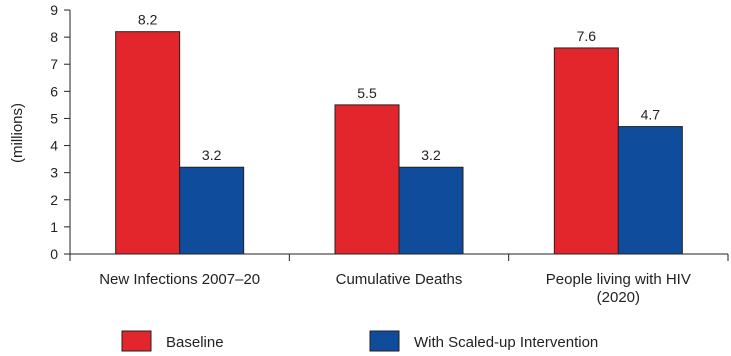  What do you see at coordinates (587, 36) in the screenshot?
I see `data-label: 7.6` at bounding box center [587, 36].